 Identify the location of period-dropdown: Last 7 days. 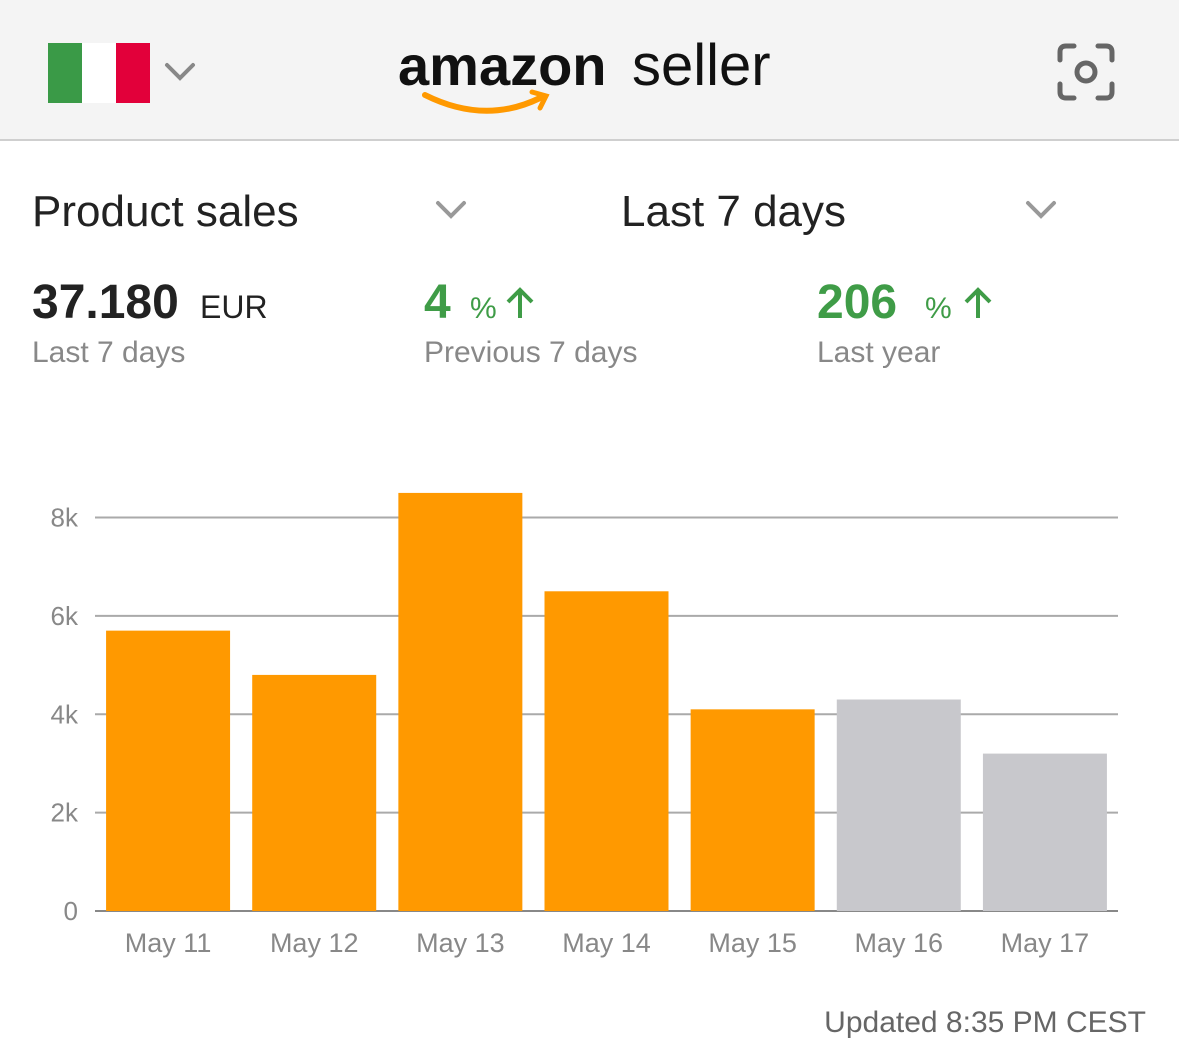
(838, 211).